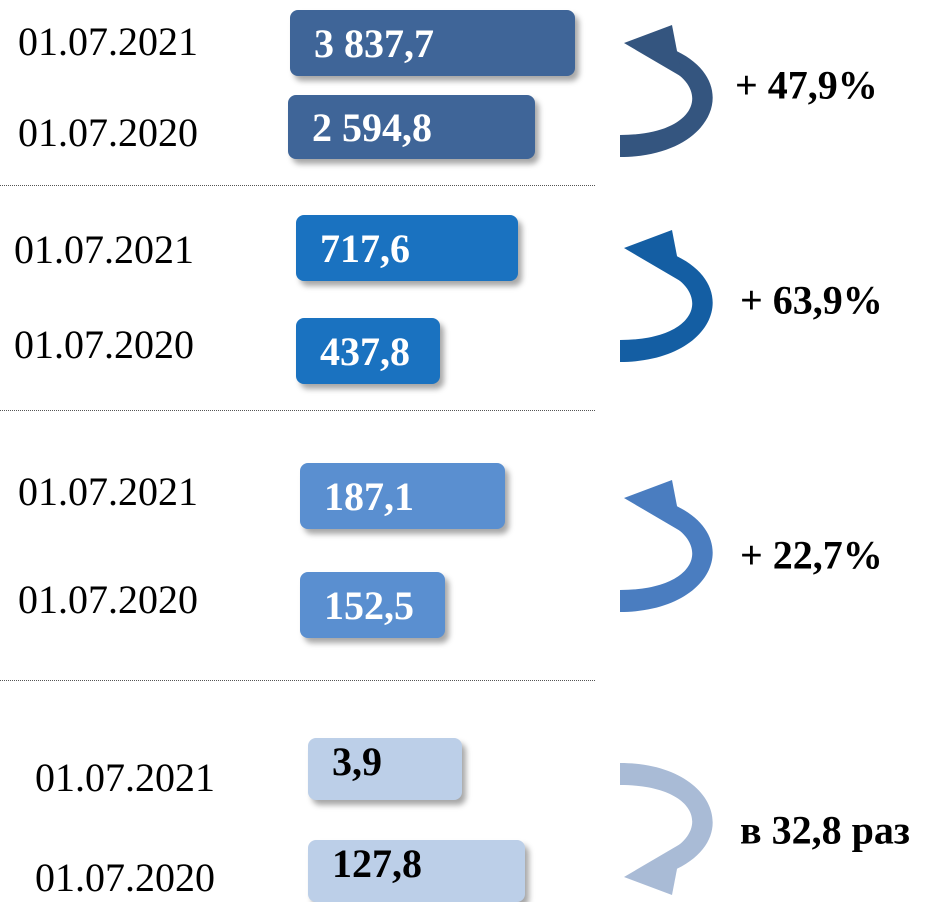  Describe the element at coordinates (432, 43) in the screenshot. I see `value-box: 3 837,7` at that location.